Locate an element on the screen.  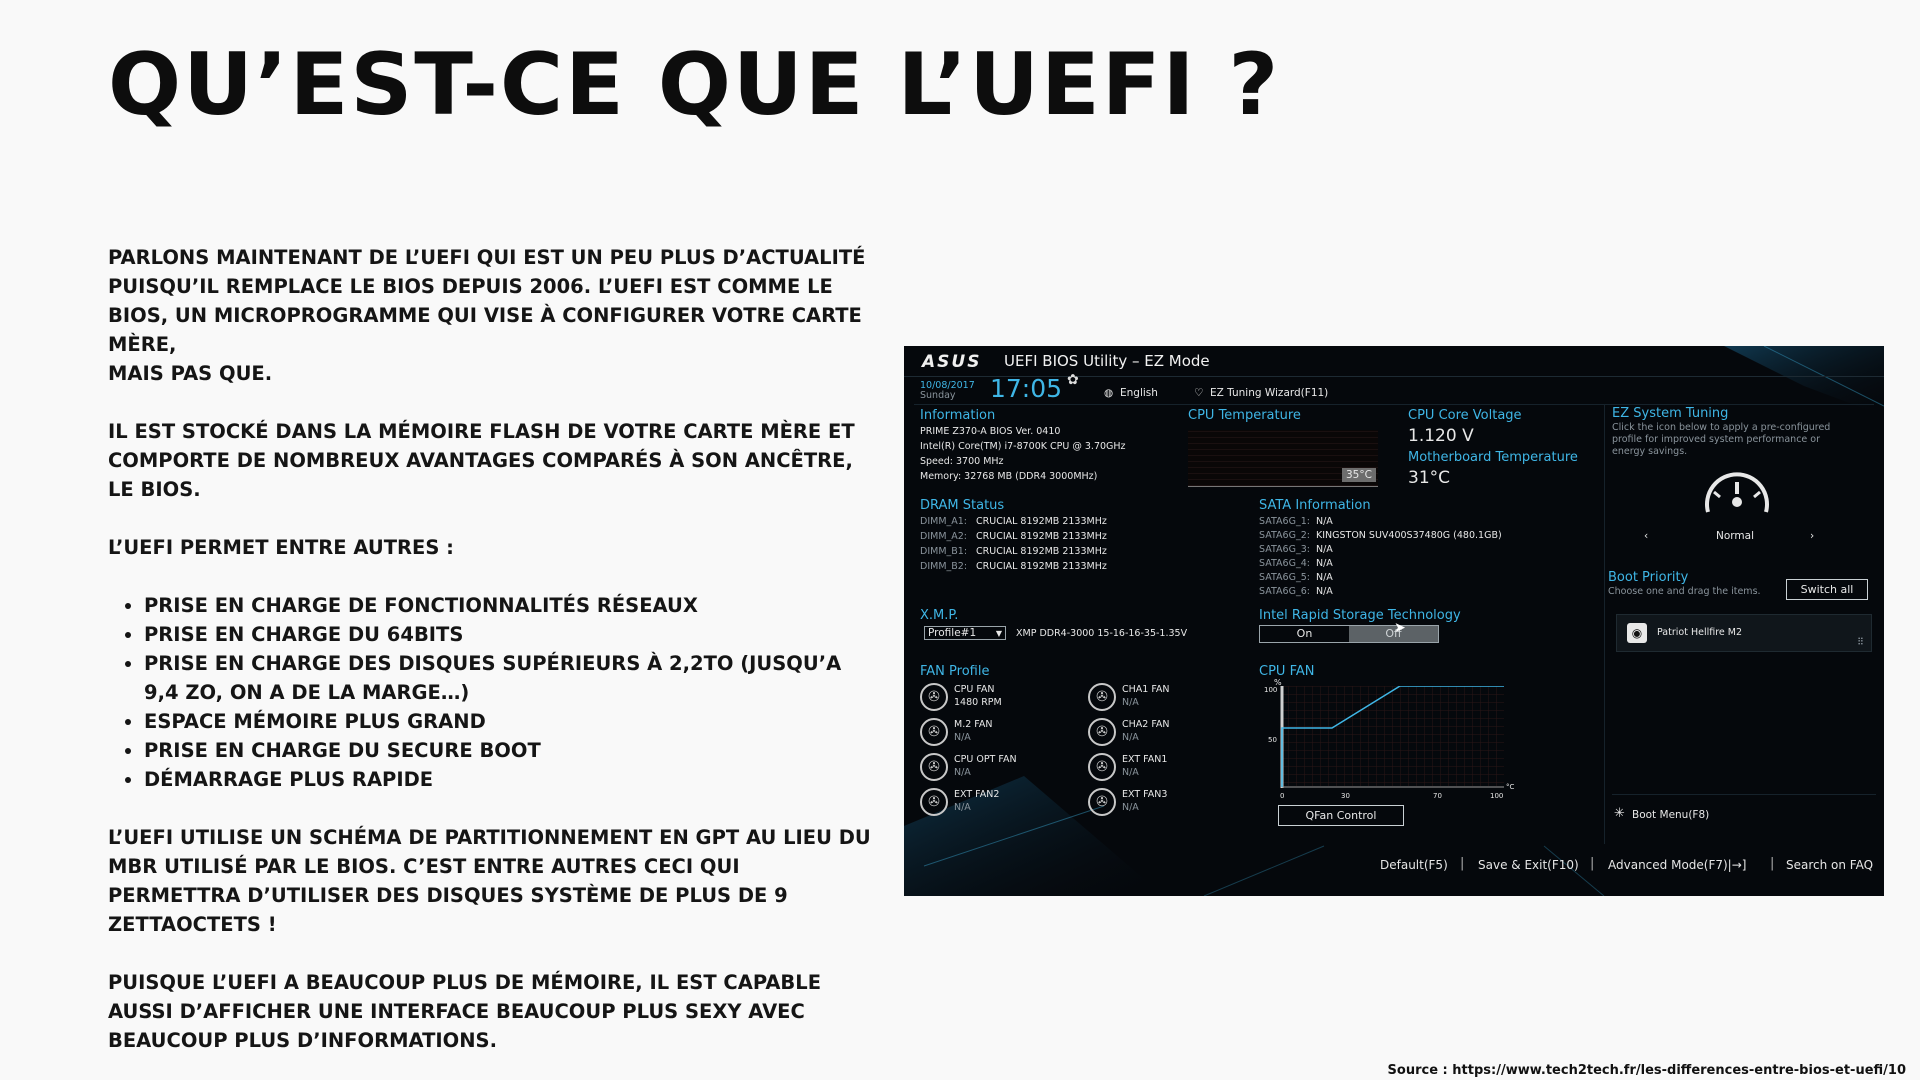
bios-title: UEFI BIOS Utility – EZ Mode is located at coordinates (1107, 361).